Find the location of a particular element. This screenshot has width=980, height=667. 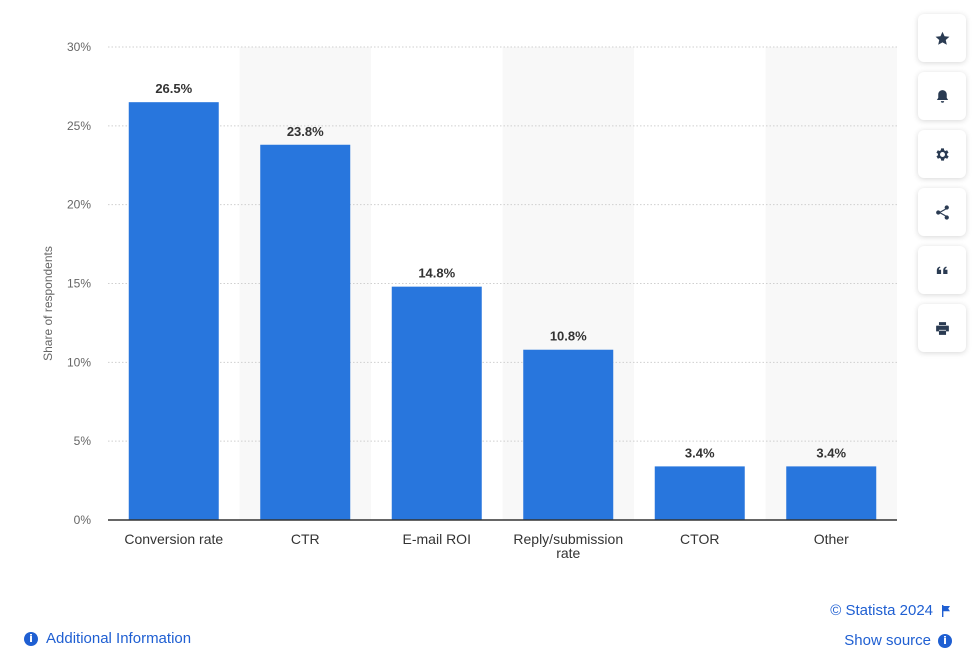

x-tick-label: Conversion rate is located at coordinates (173, 539).